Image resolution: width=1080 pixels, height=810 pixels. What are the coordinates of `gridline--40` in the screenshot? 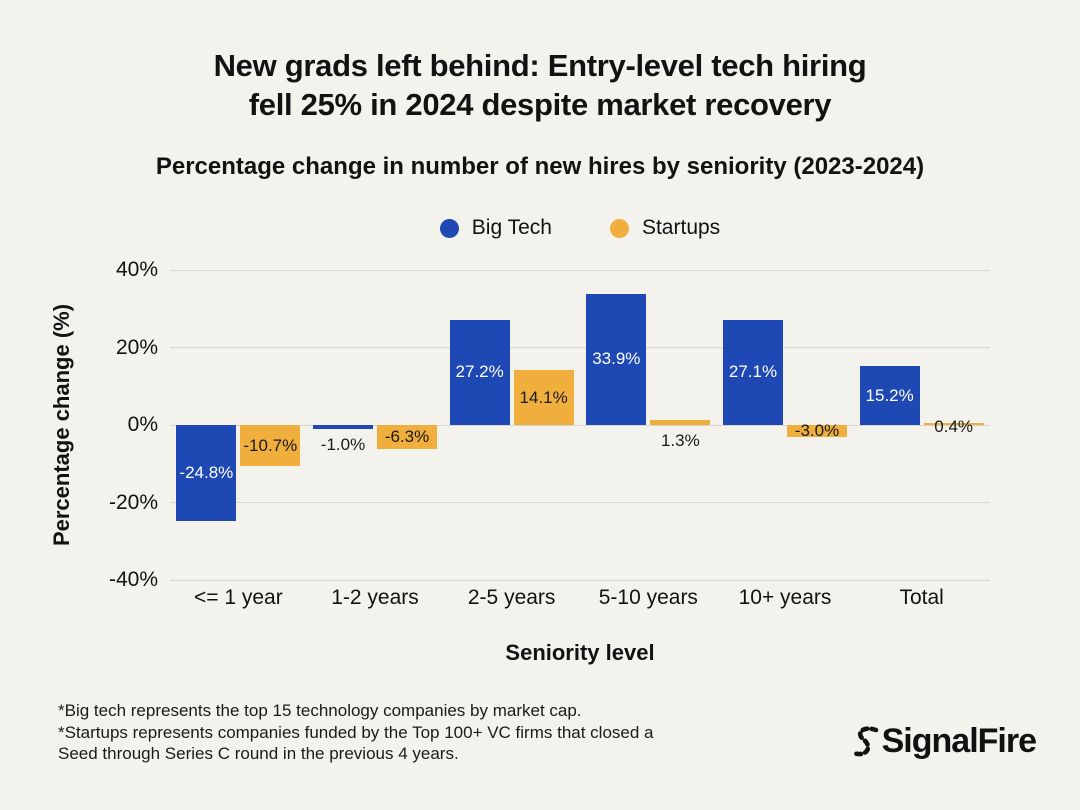 It's located at (580, 580).